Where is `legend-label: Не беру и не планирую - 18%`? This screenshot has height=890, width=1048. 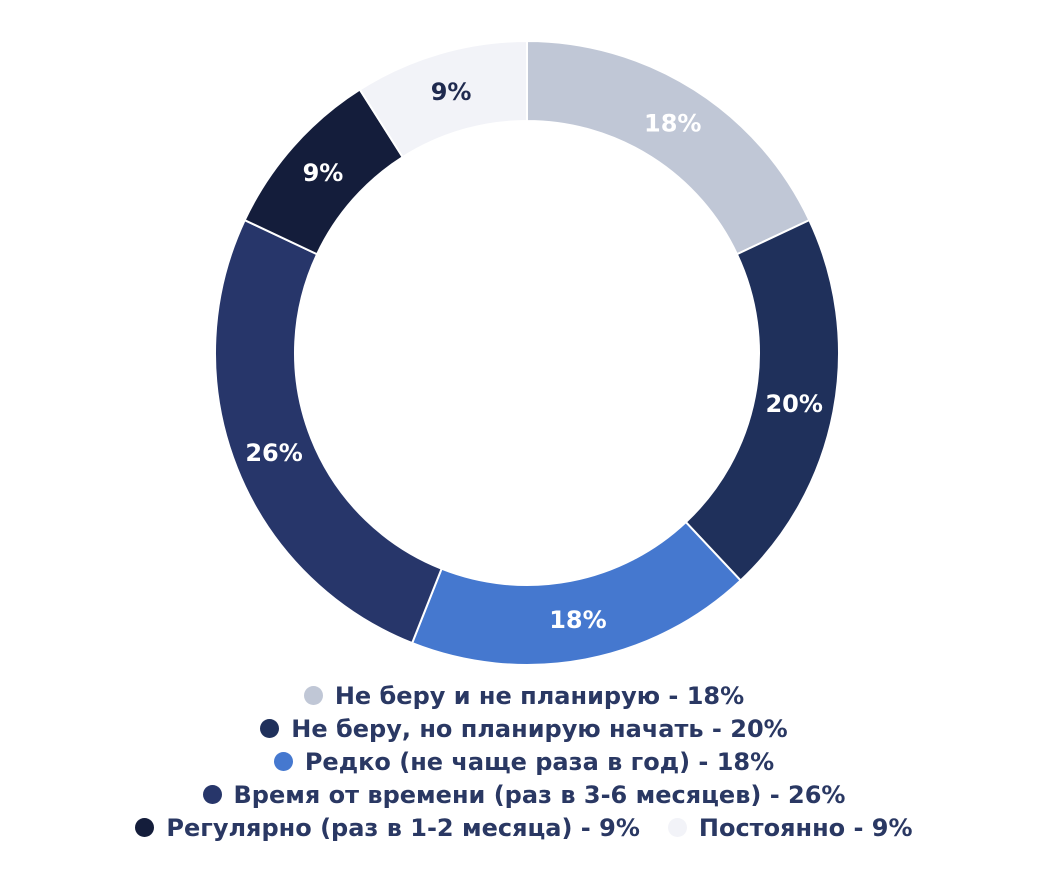 legend-label: Не беру и не планирую - 18% is located at coordinates (539, 696).